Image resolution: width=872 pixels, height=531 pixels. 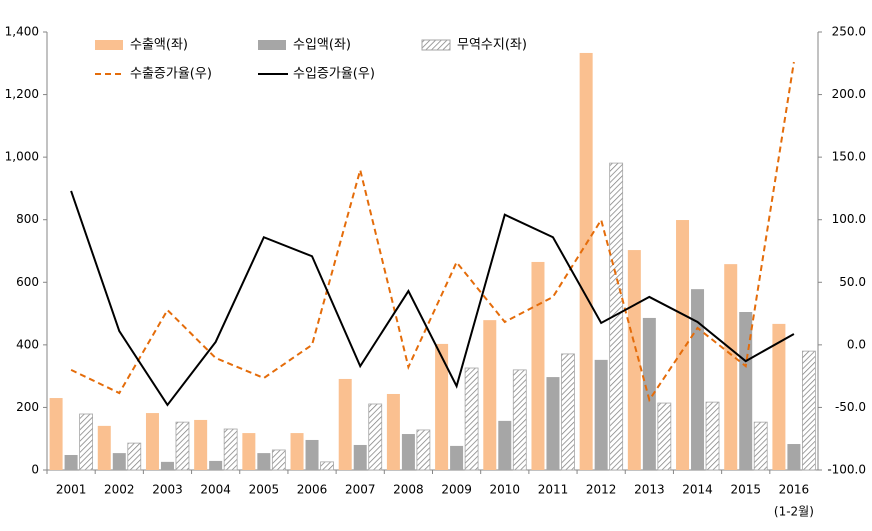 I want to click on x-tick-label: 2008, so click(x=408, y=490).